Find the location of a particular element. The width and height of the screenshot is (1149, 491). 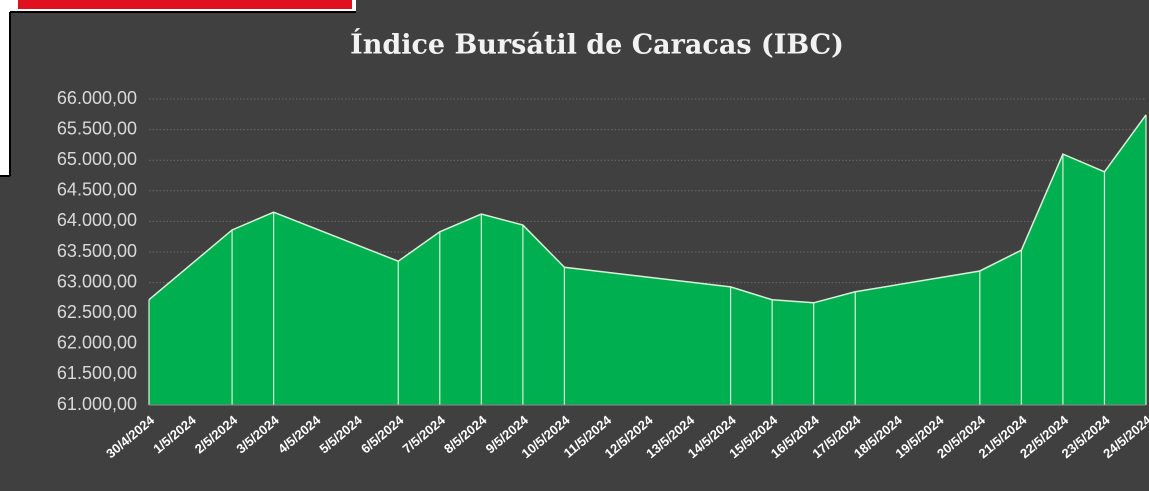

y-tick-label: 63.000,00 is located at coordinates (97, 281).